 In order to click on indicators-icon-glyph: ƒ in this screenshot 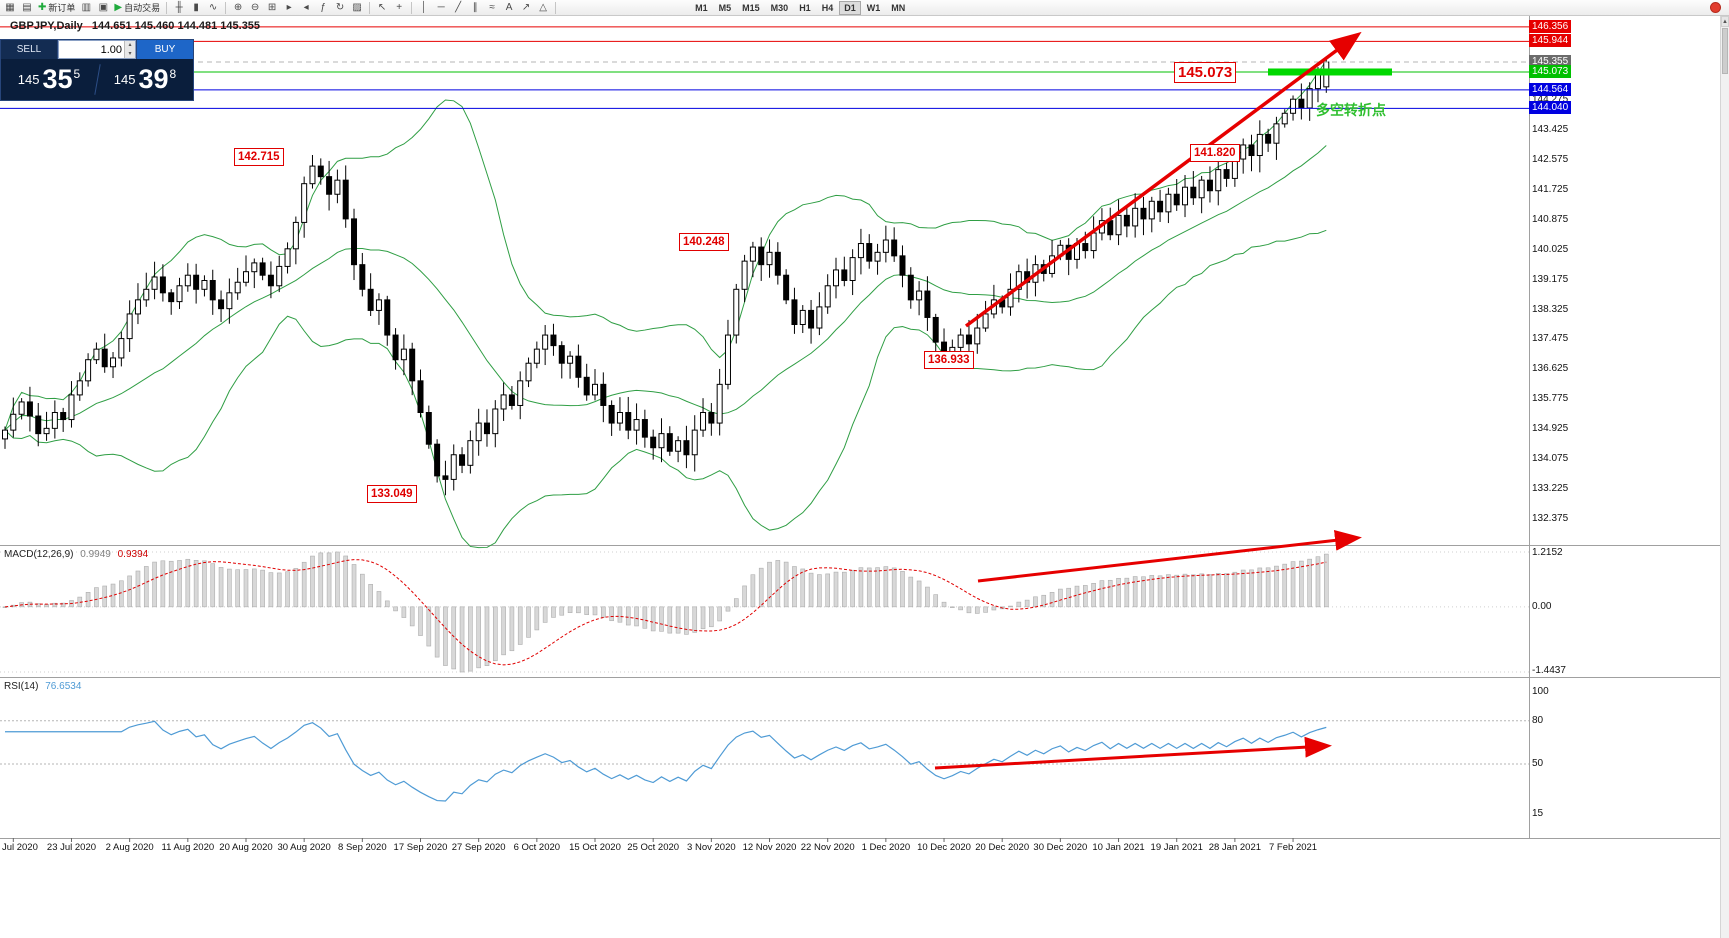, I will do `click(323, 7)`.